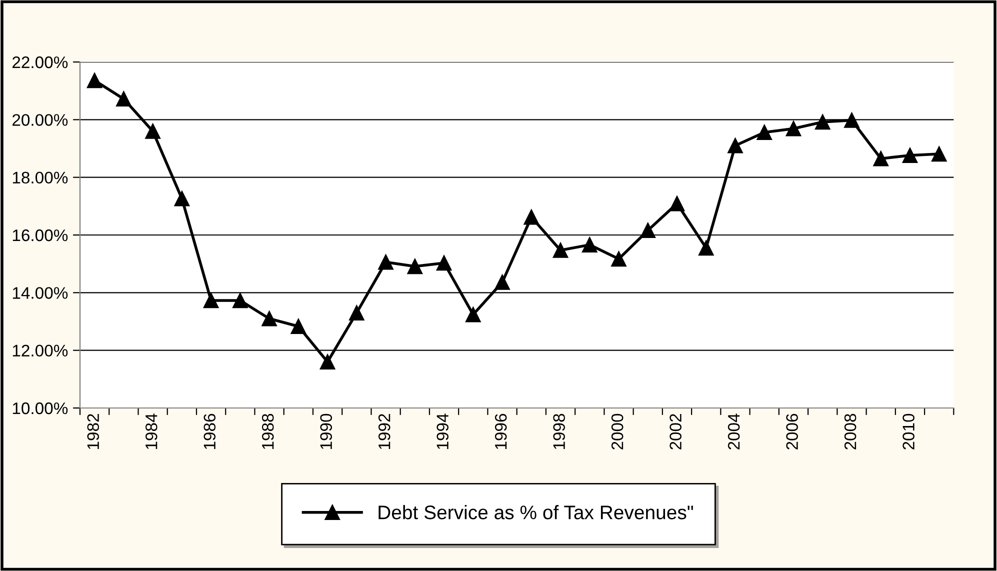  What do you see at coordinates (792, 432) in the screenshot?
I see `x-tick-label: 2006` at bounding box center [792, 432].